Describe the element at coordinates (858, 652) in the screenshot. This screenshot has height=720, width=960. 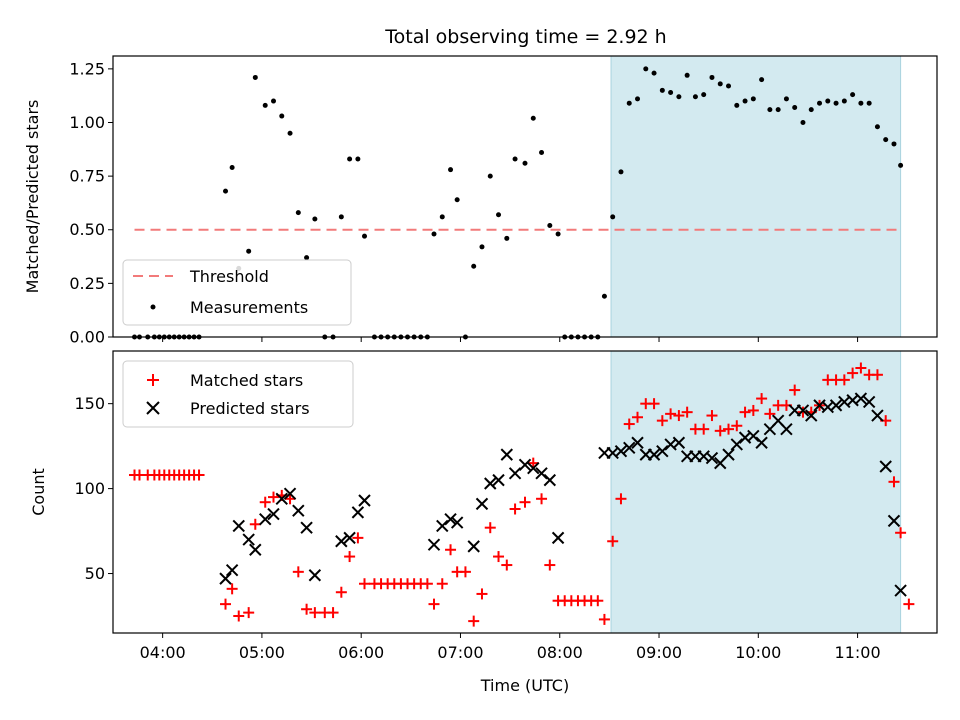
I see `x-tick-label: 11:00` at that location.